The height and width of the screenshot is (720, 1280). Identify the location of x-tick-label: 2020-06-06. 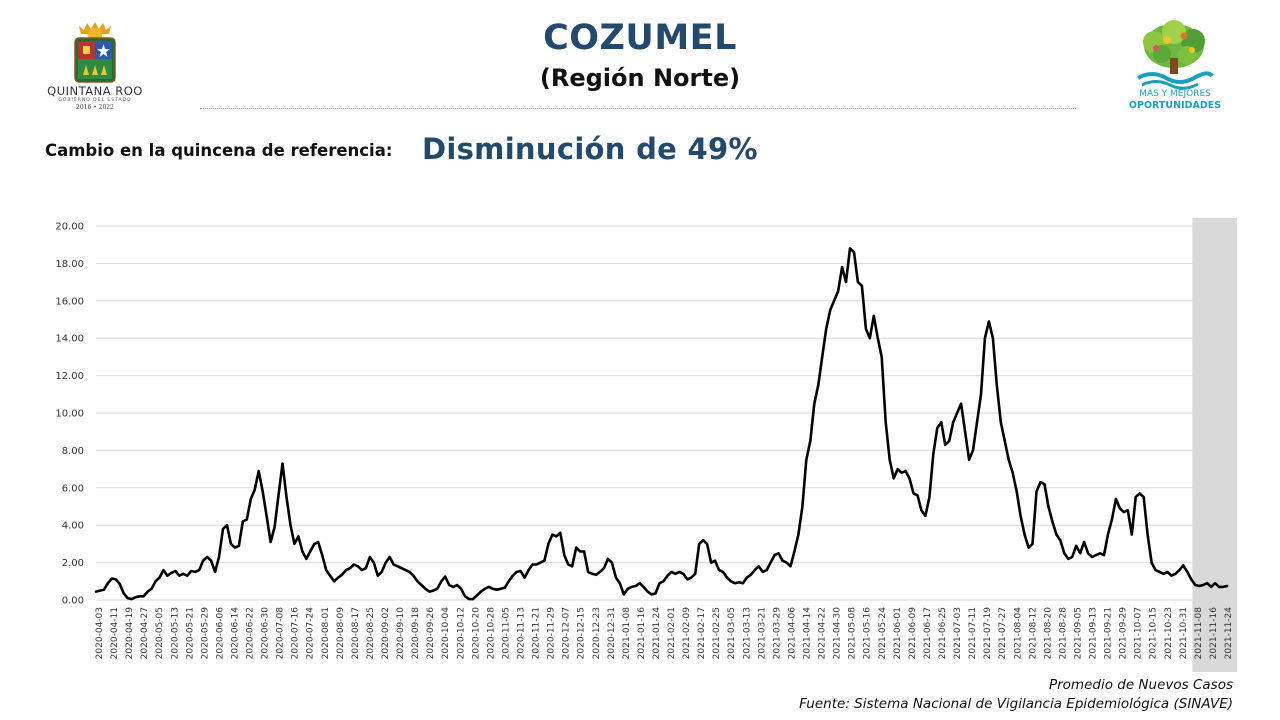
(220, 633).